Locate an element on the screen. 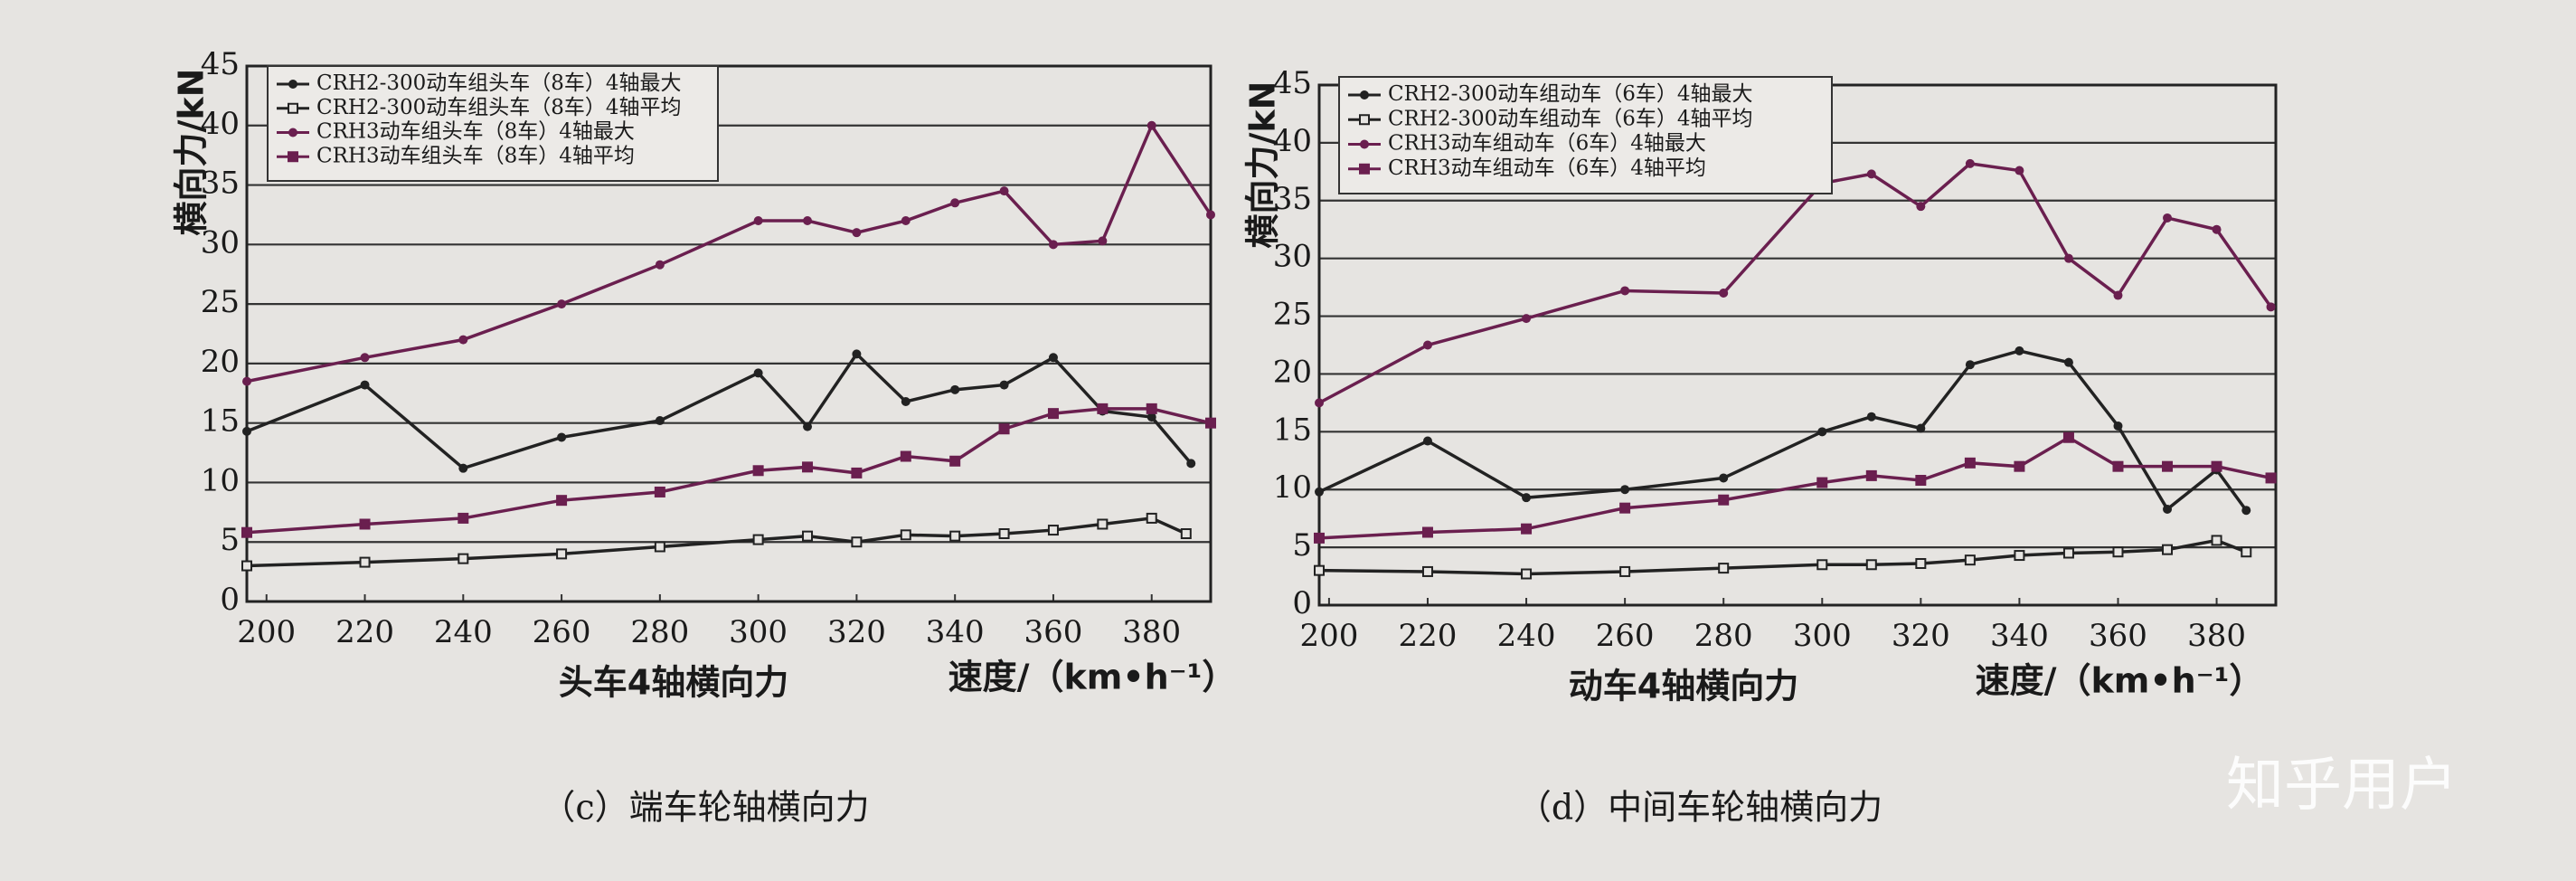 The width and height of the screenshot is (2576, 881). x-tick-label: 280 is located at coordinates (1723, 636).